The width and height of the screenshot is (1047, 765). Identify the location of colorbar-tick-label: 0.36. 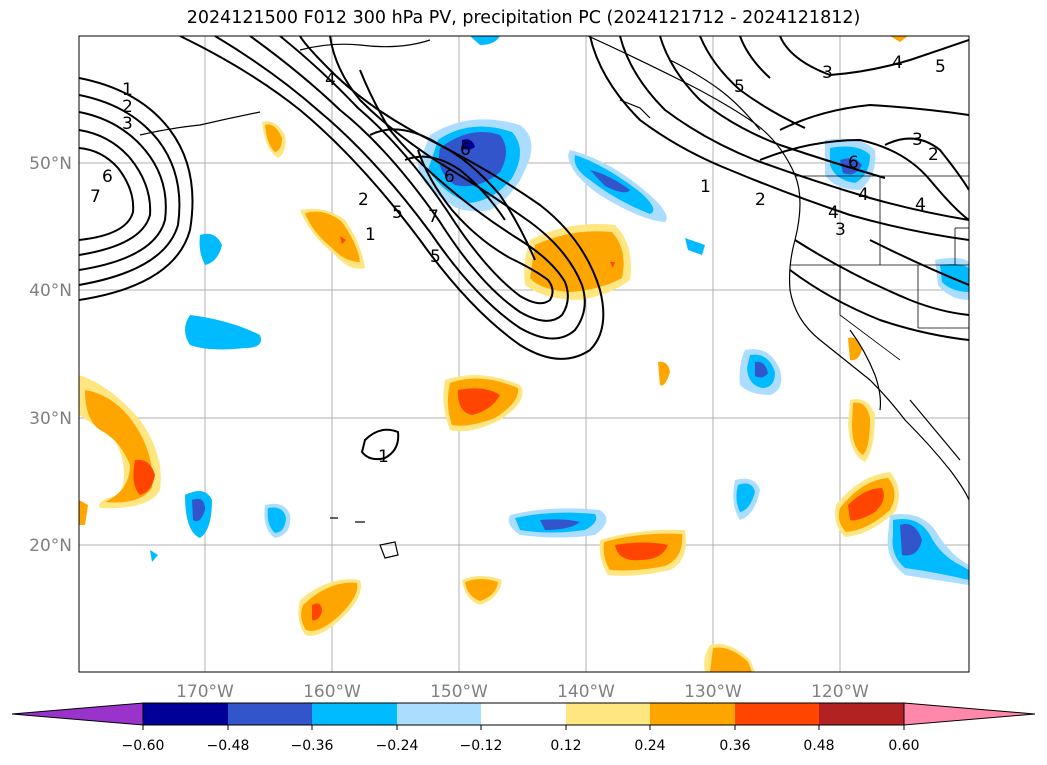
(734, 746).